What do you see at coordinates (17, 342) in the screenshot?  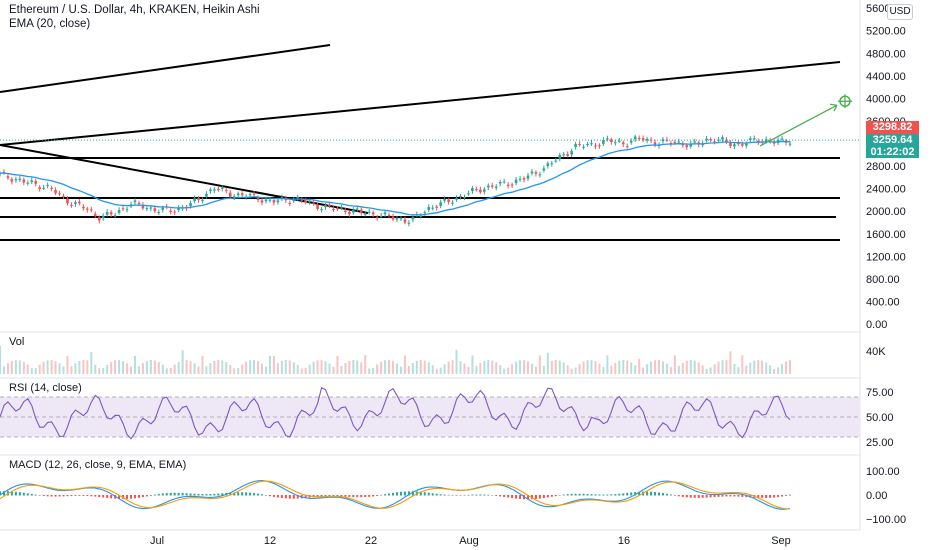 I see `vol-label: Vol` at bounding box center [17, 342].